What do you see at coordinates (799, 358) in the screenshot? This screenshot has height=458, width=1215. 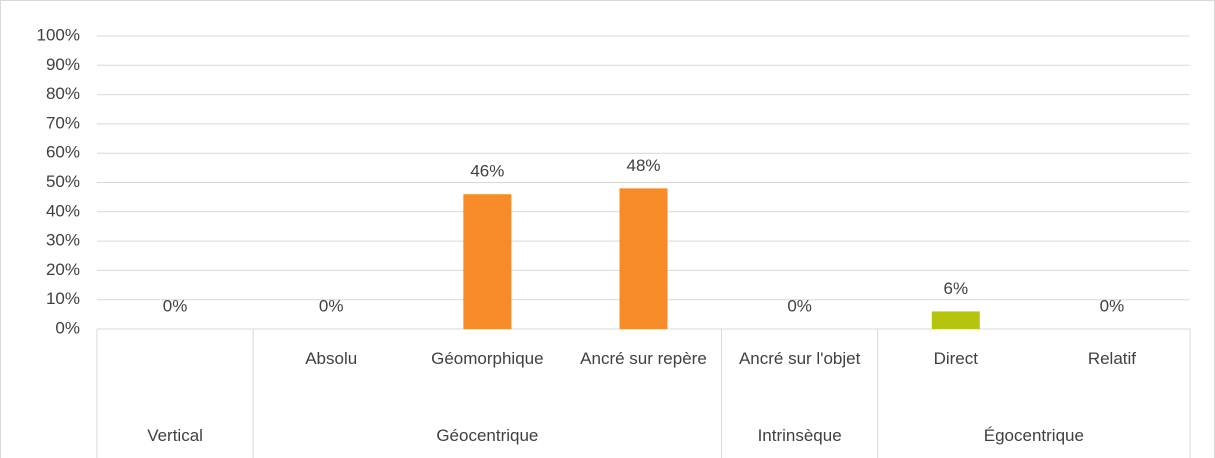 I see `x-tick-label: Ancré sur l'objet` at bounding box center [799, 358].